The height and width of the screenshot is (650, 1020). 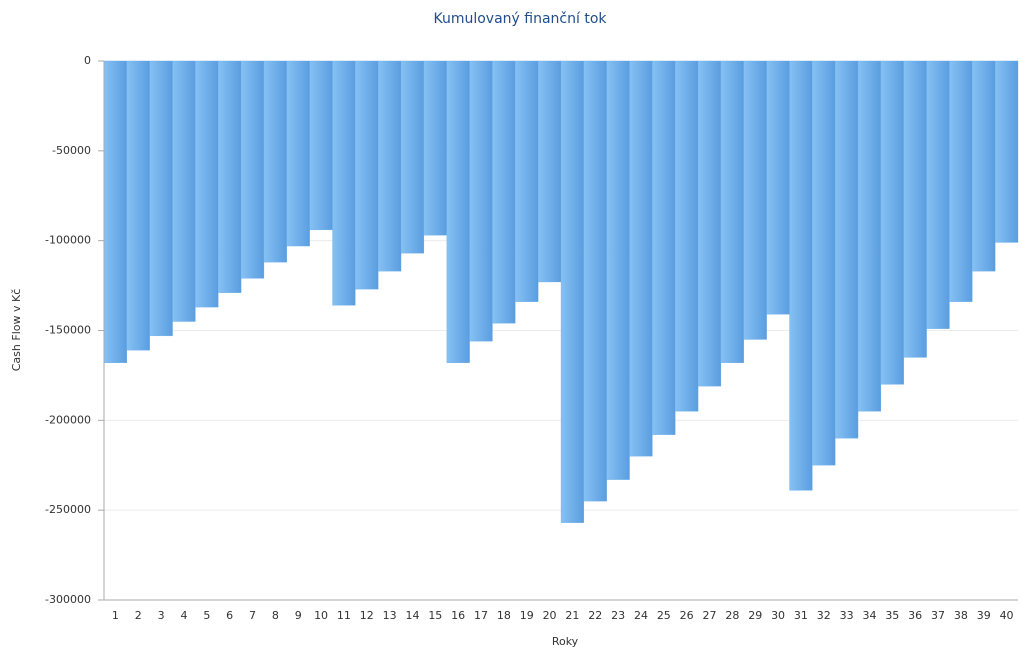 What do you see at coordinates (71, 150) in the screenshot?
I see `y-tick-label: -50000` at bounding box center [71, 150].